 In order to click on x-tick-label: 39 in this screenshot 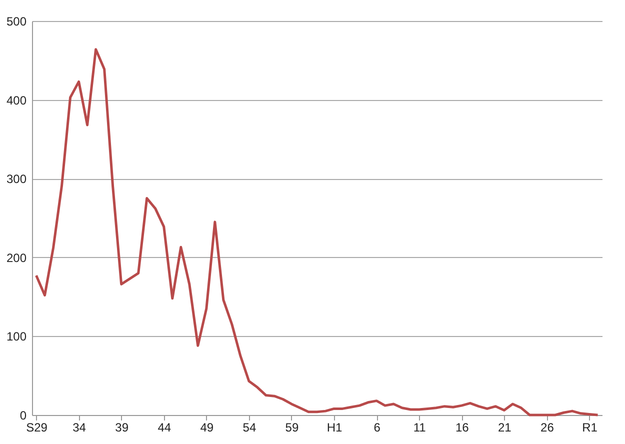, I will do `click(122, 427)`.